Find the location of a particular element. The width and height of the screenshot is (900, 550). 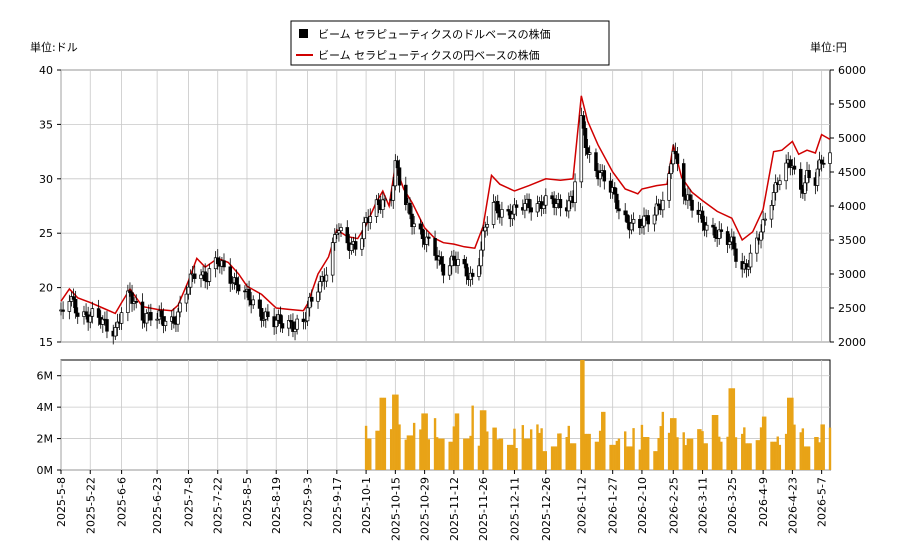

y-right-tick-label: 2500 is located at coordinates (852, 308).